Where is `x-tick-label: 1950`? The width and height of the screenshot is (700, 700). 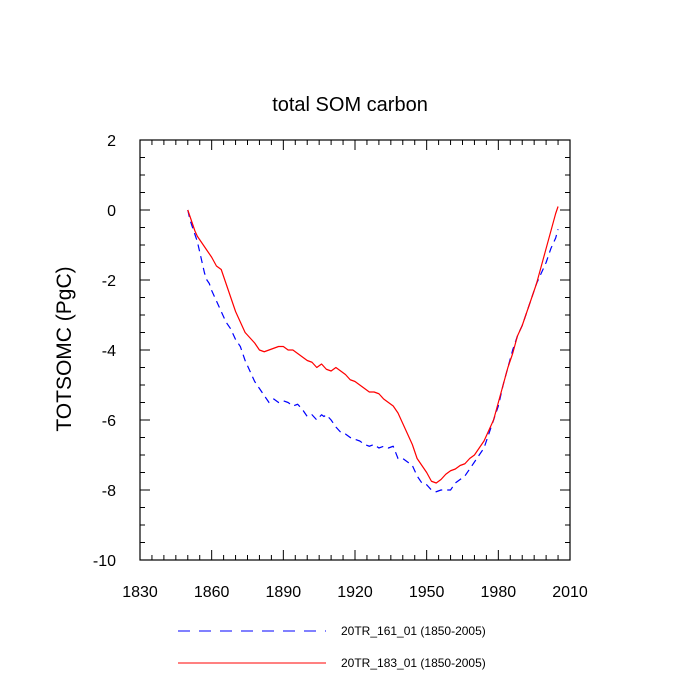
x-tick-label: 1950 is located at coordinates (427, 592).